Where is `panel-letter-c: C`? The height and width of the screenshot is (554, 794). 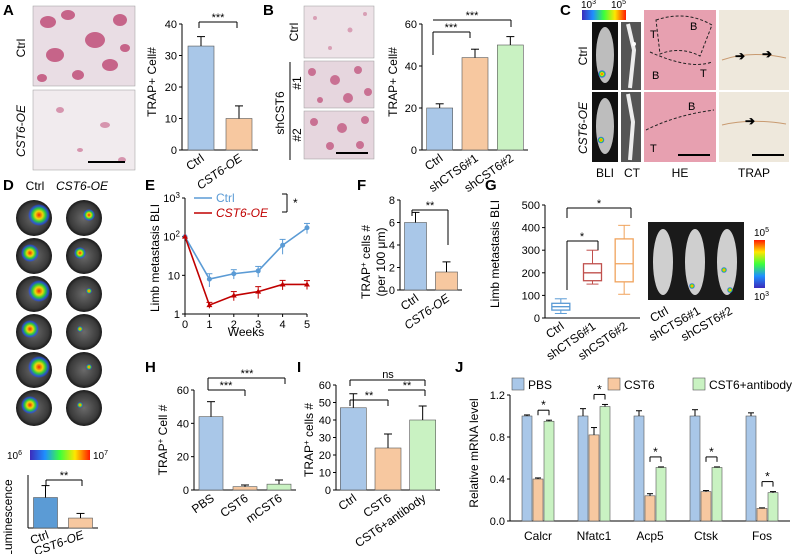
panel-letter-c: C is located at coordinates (565, 10).